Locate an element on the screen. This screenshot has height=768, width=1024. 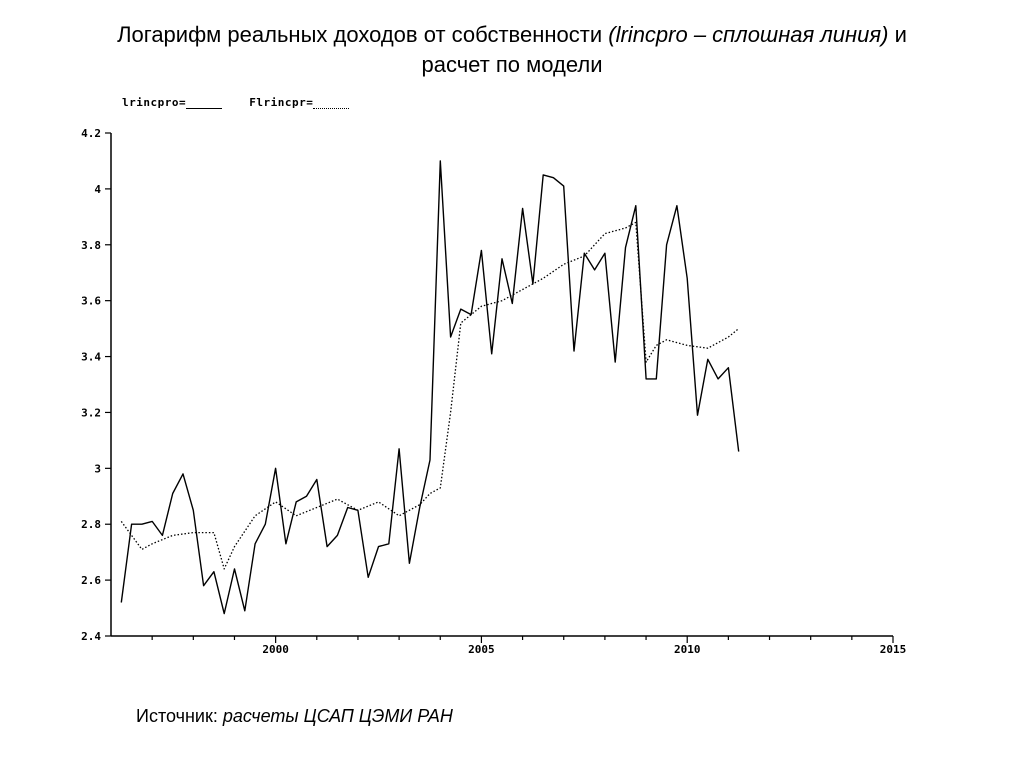
y-tick-label: 2.8 is located at coordinates (91, 524).